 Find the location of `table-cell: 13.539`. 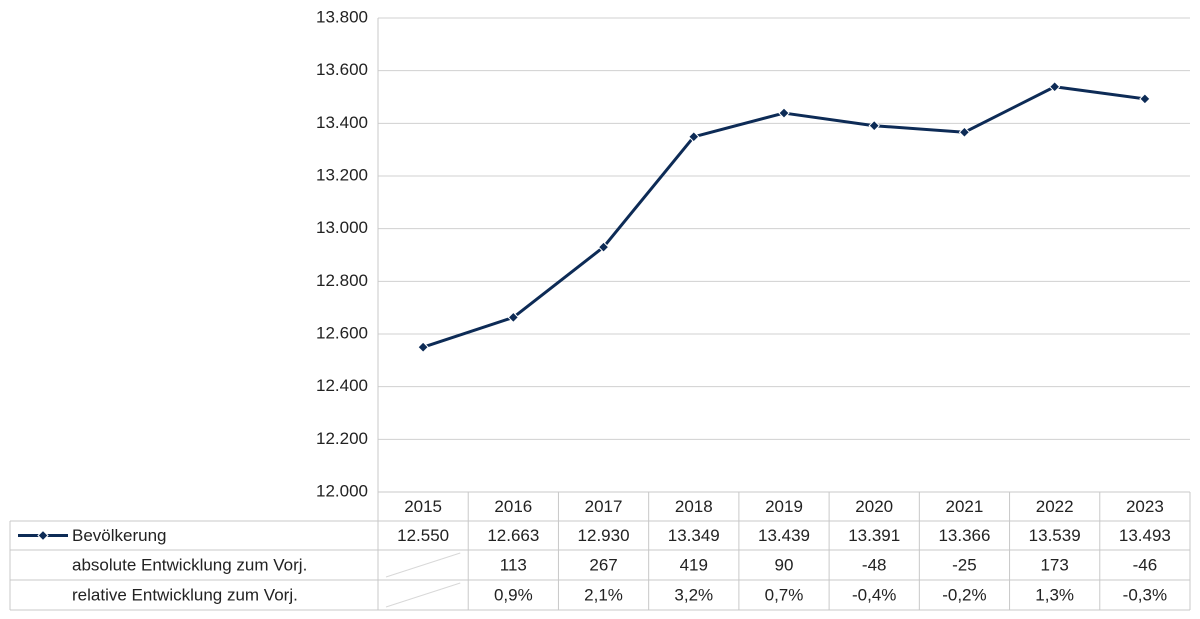

table-cell: 13.539 is located at coordinates (1055, 535).